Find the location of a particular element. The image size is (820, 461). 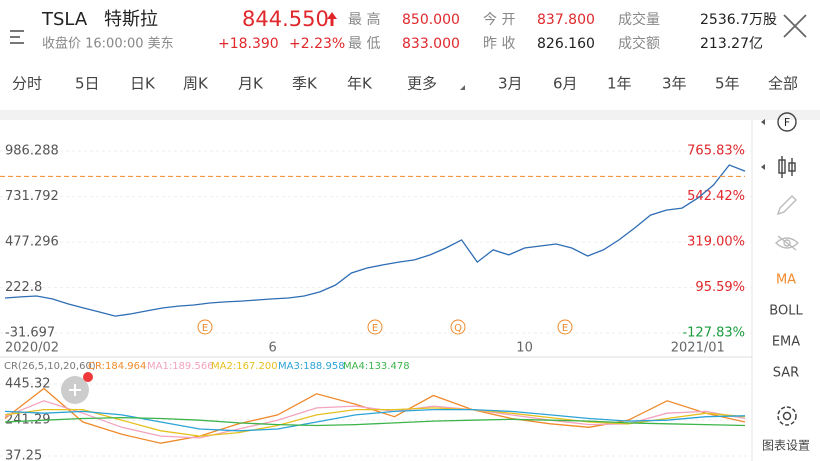

add-indicator is located at coordinates (77, 388).